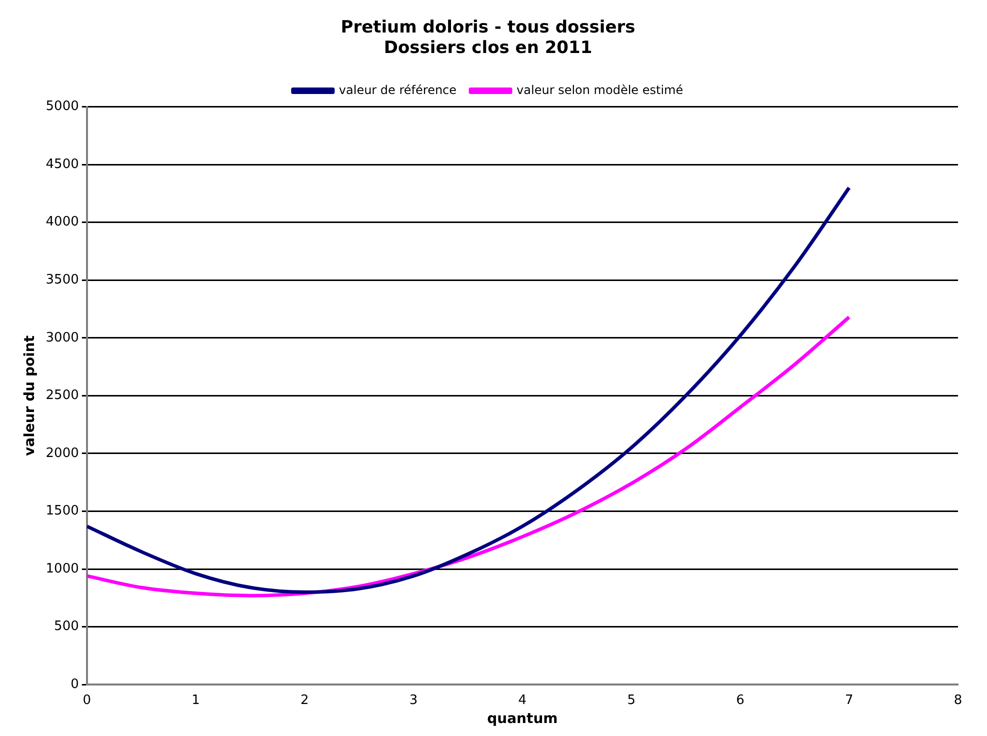 This screenshot has width=987, height=736. I want to click on x-axis-title: quantum, so click(522, 719).